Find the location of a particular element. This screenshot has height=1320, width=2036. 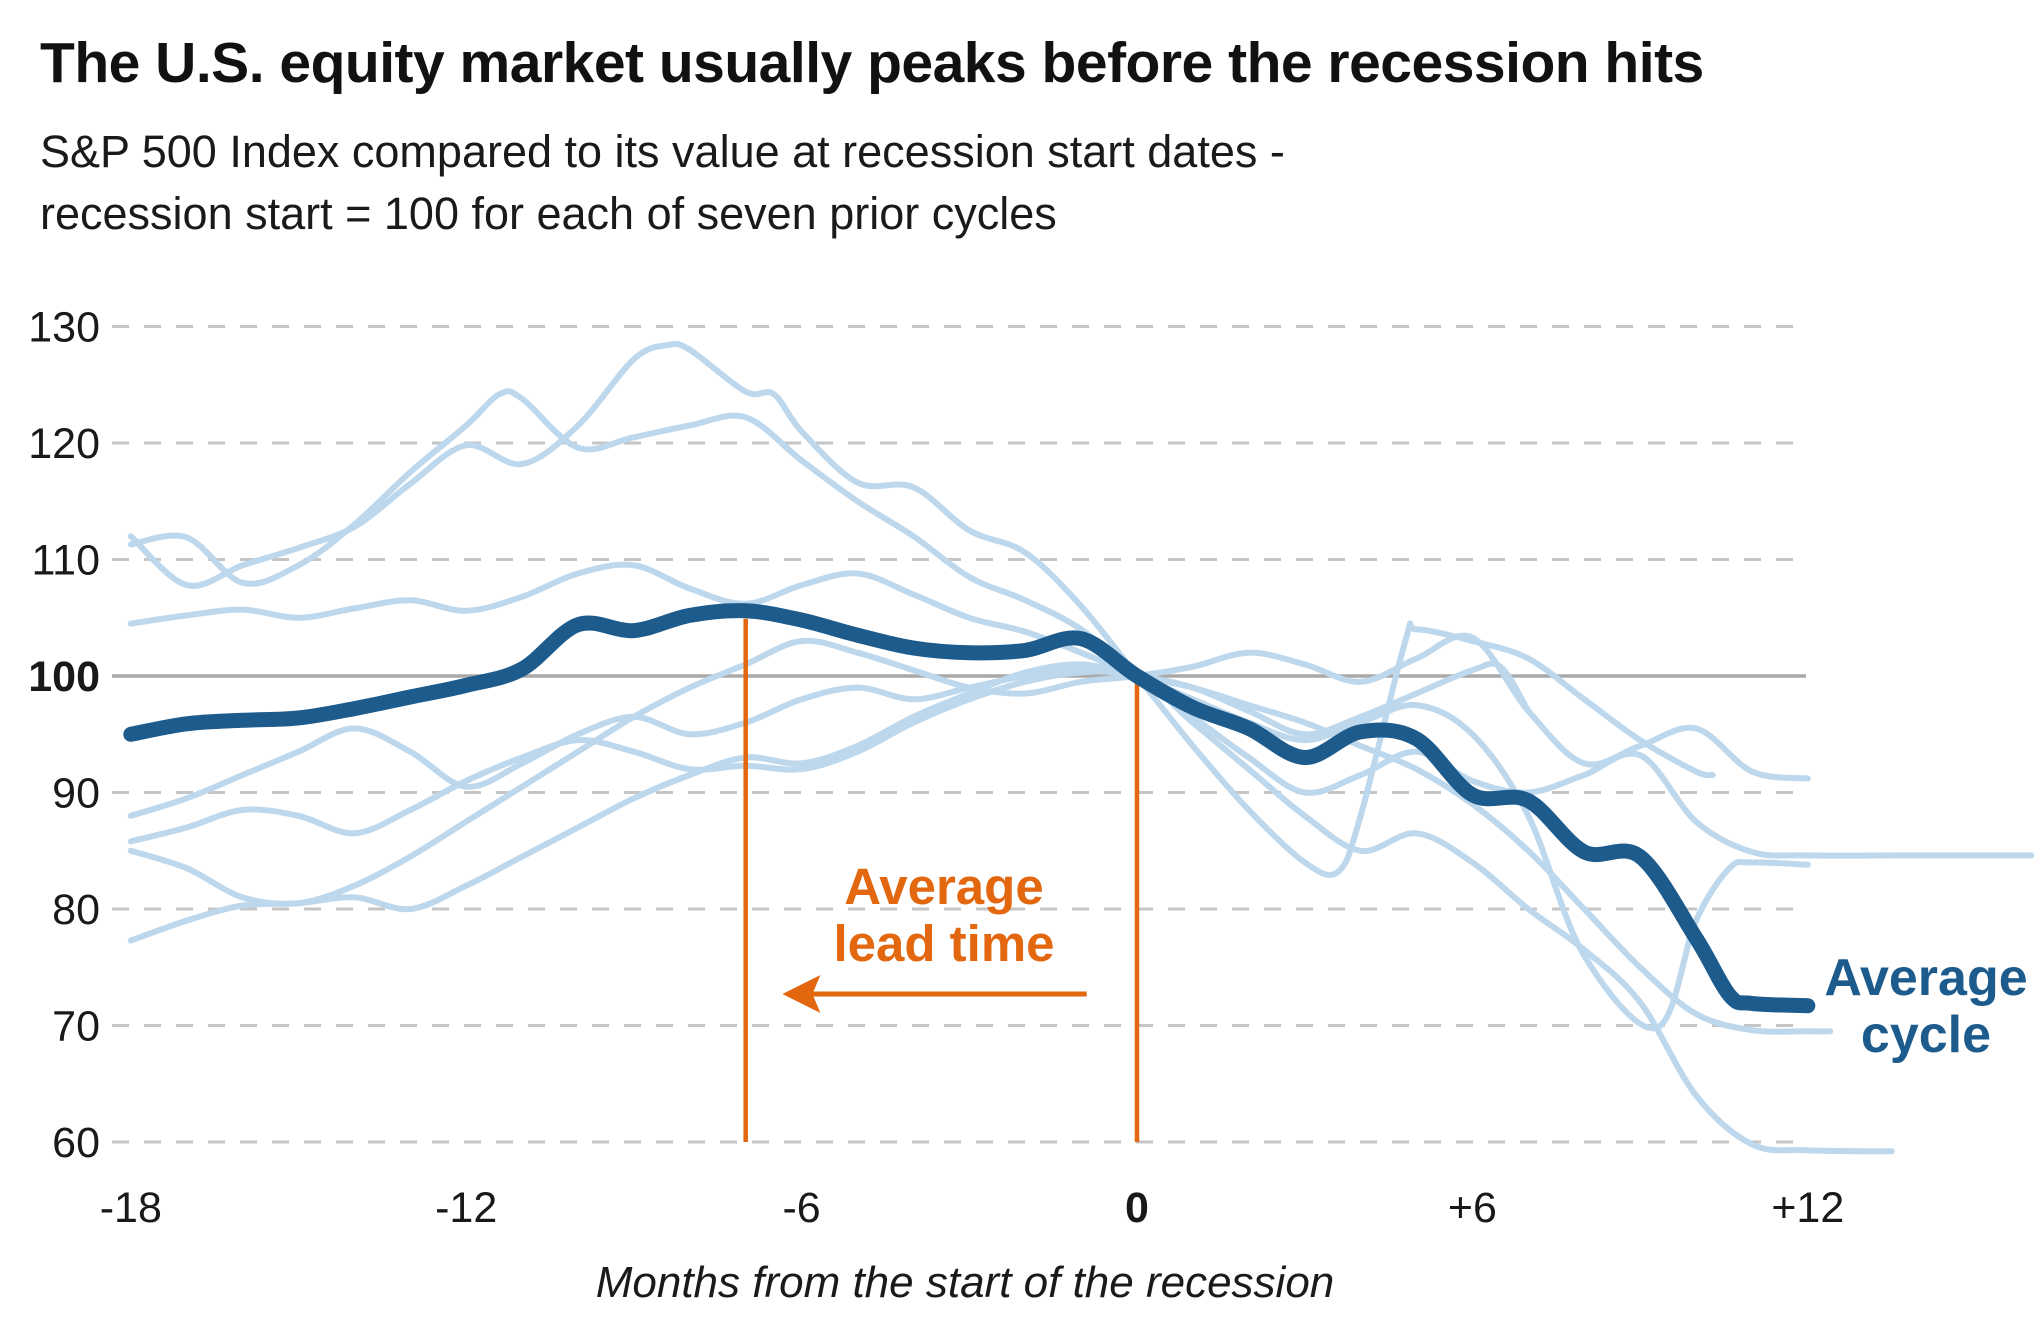

average-cycle-label: Average cycle is located at coordinates (1906, 1007).